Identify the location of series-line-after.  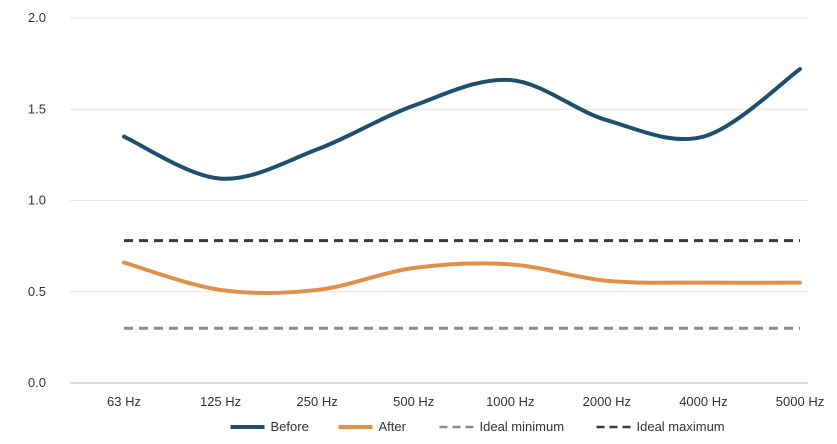
(462, 278).